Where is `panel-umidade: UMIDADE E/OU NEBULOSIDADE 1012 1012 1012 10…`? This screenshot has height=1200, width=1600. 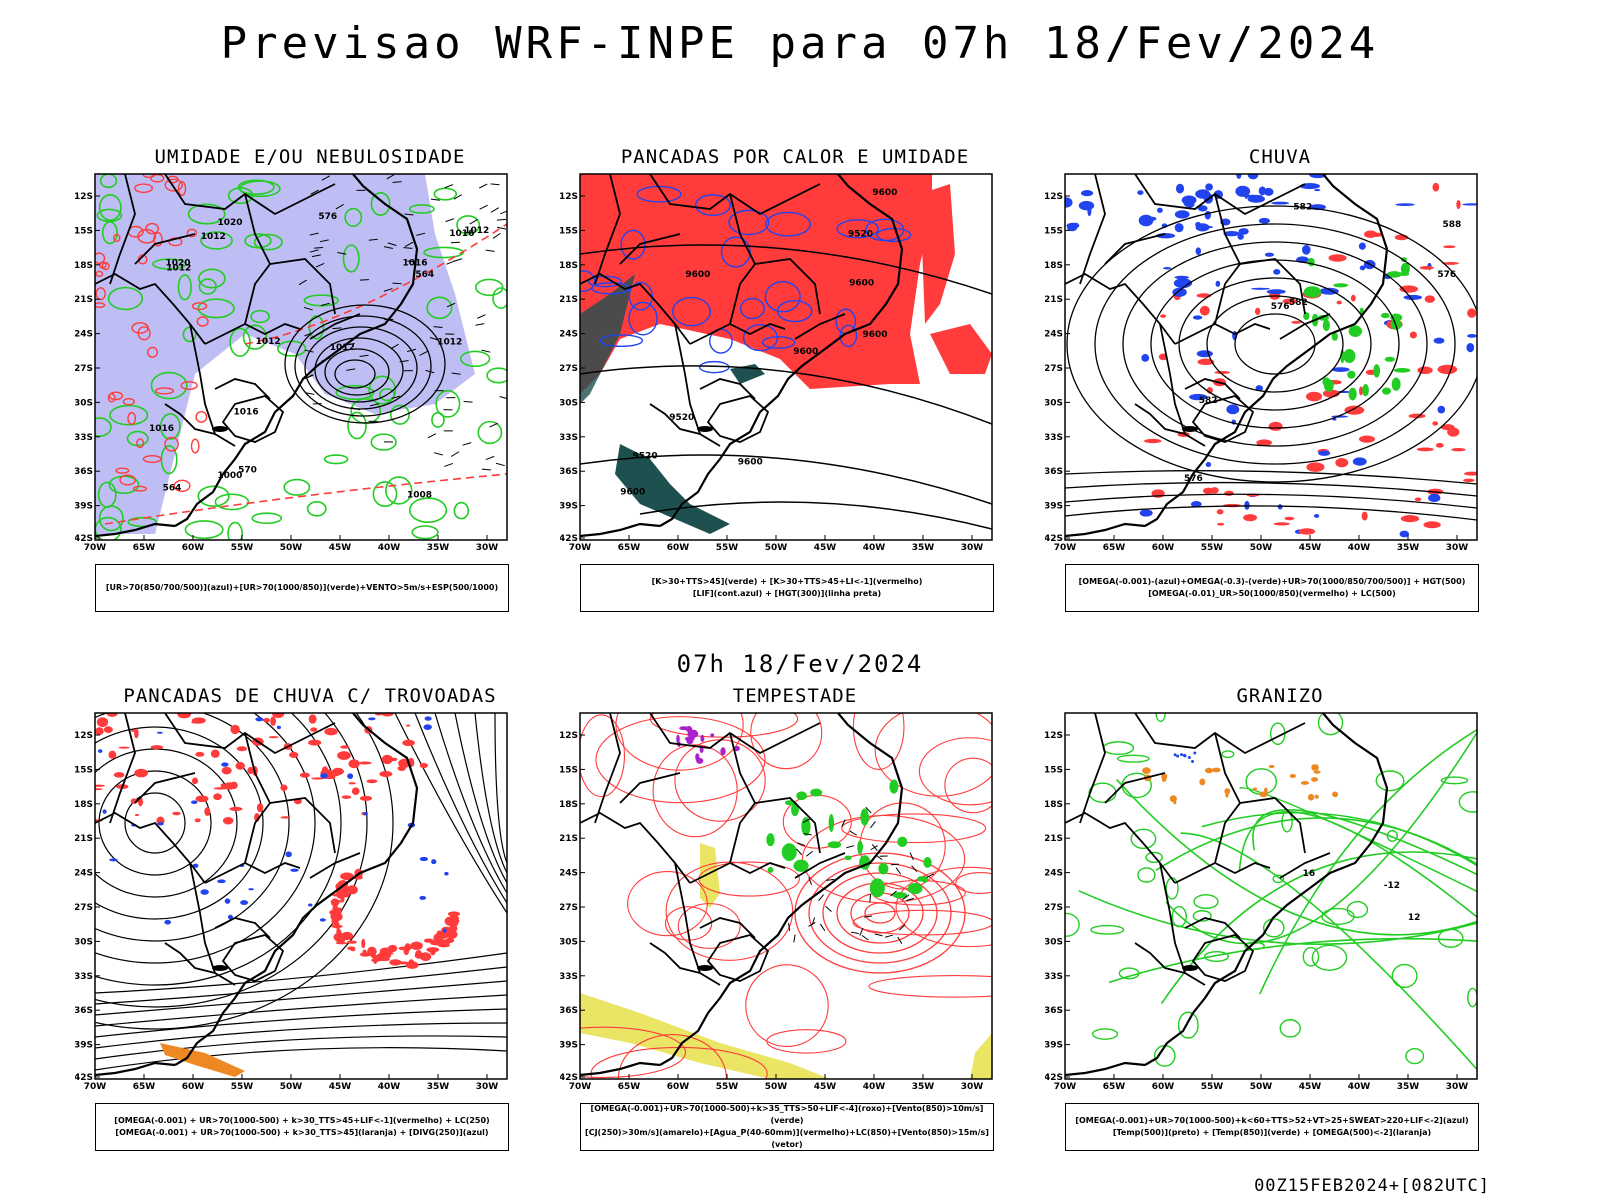 panel-umidade: UMIDADE E/OU NEBULOSIDADE 1012 1012 1012 10… is located at coordinates (310, 391).